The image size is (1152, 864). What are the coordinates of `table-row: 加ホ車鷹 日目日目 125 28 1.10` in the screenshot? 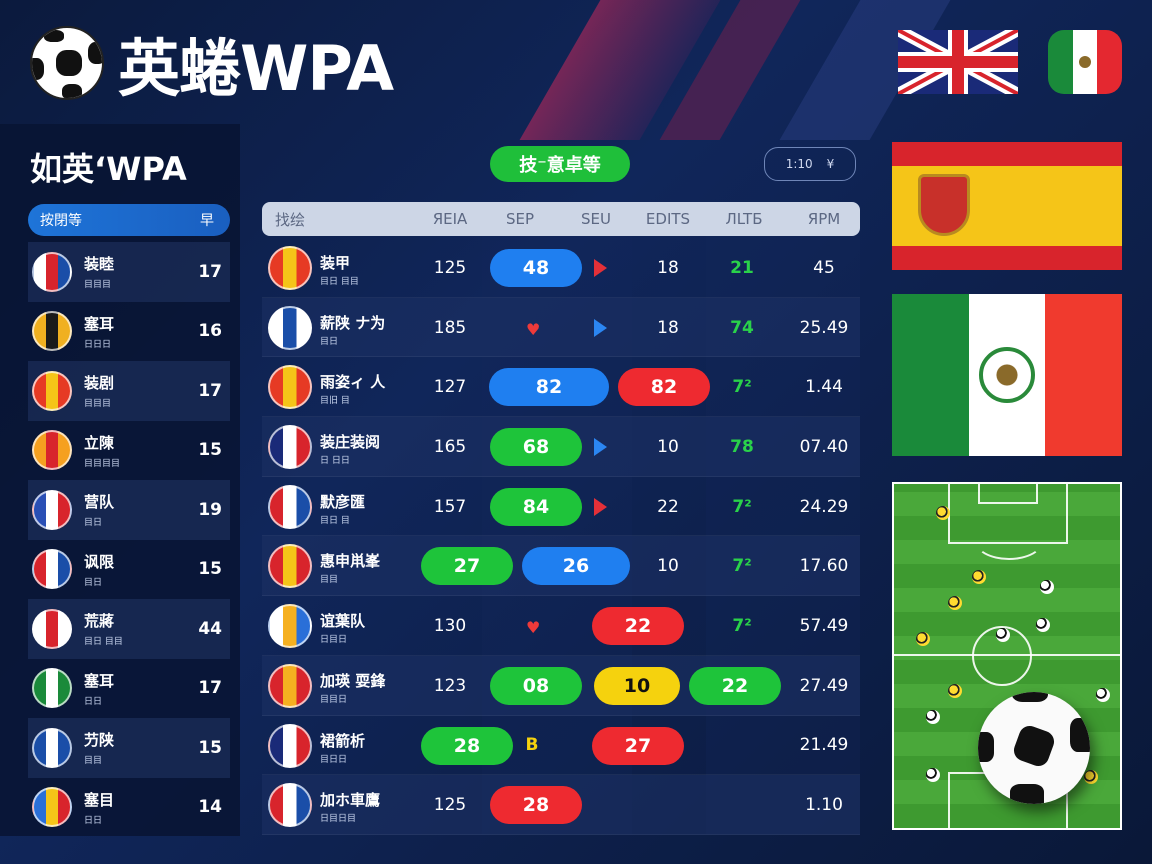 It's located at (561, 805).